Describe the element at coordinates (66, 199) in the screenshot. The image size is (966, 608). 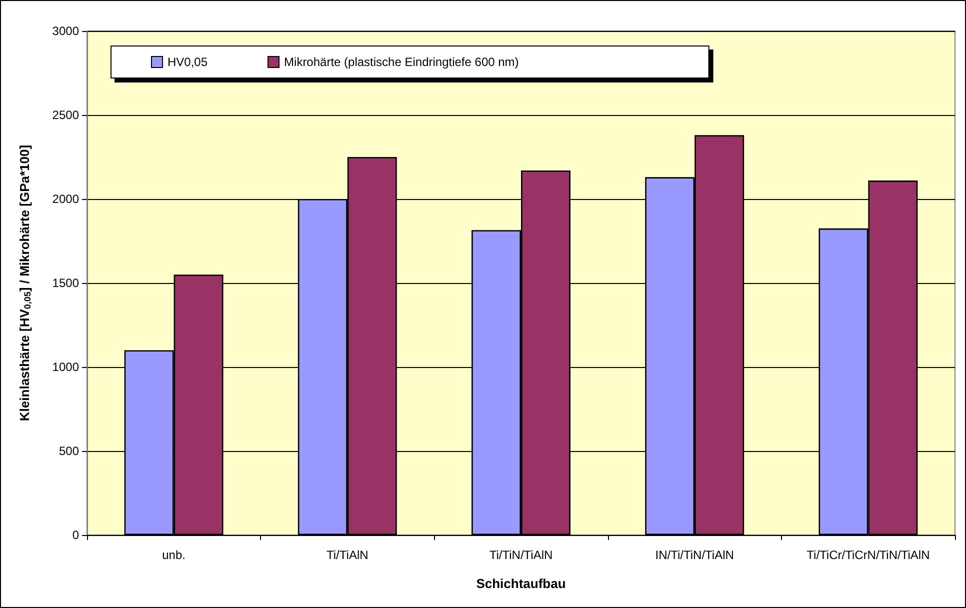
I see `y-tick-label: 2000` at that location.